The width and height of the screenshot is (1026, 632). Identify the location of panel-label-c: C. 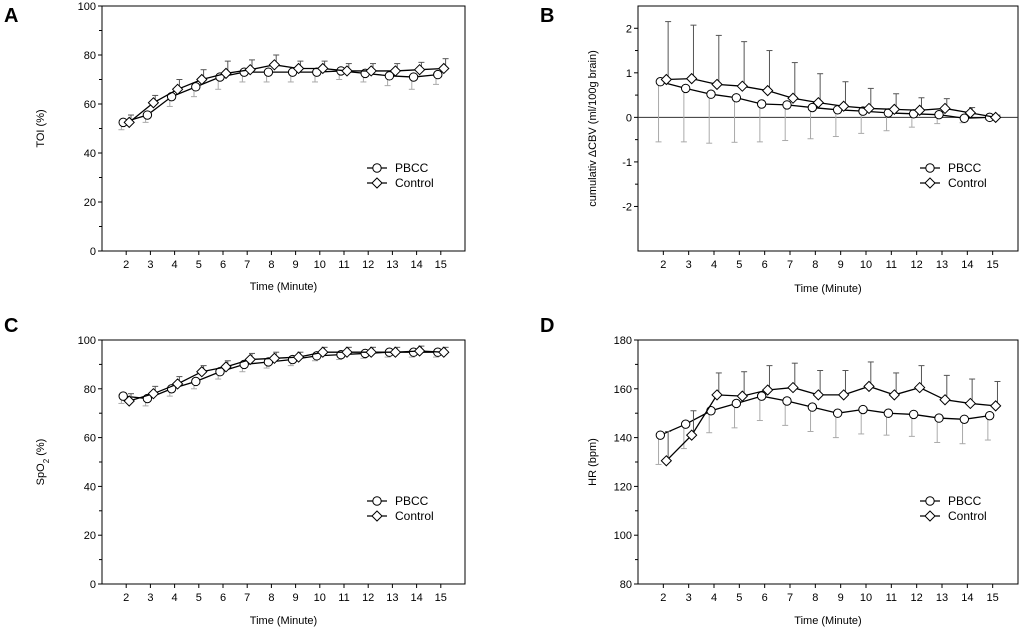
(11, 326).